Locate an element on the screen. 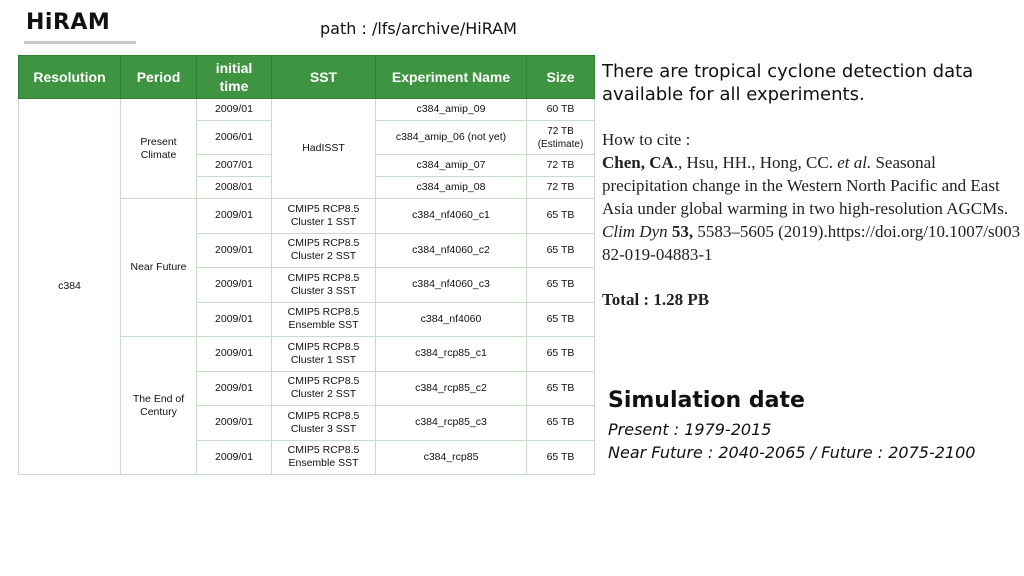 The image size is (1024, 576). simulation-date-title: Simulation date is located at coordinates (706, 400).